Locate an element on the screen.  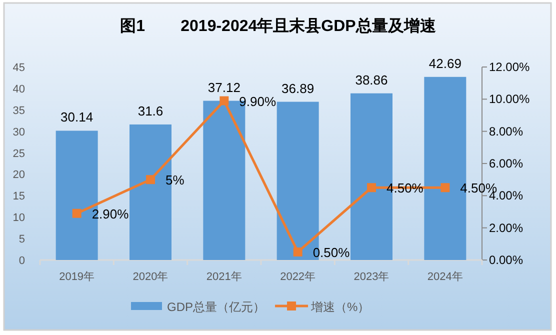
y-tick-label: 40 is located at coordinates (18, 89).